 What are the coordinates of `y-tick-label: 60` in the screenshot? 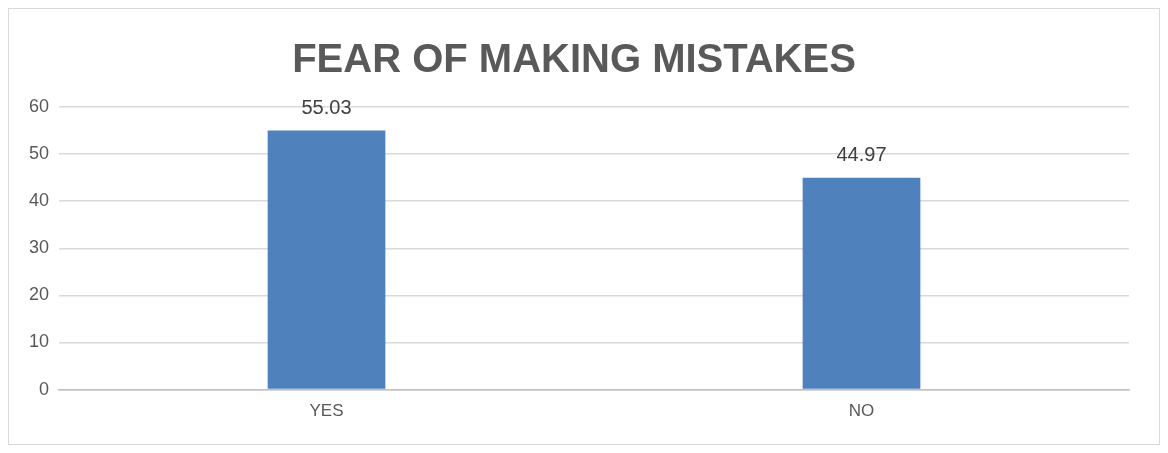 It's located at (39, 105).